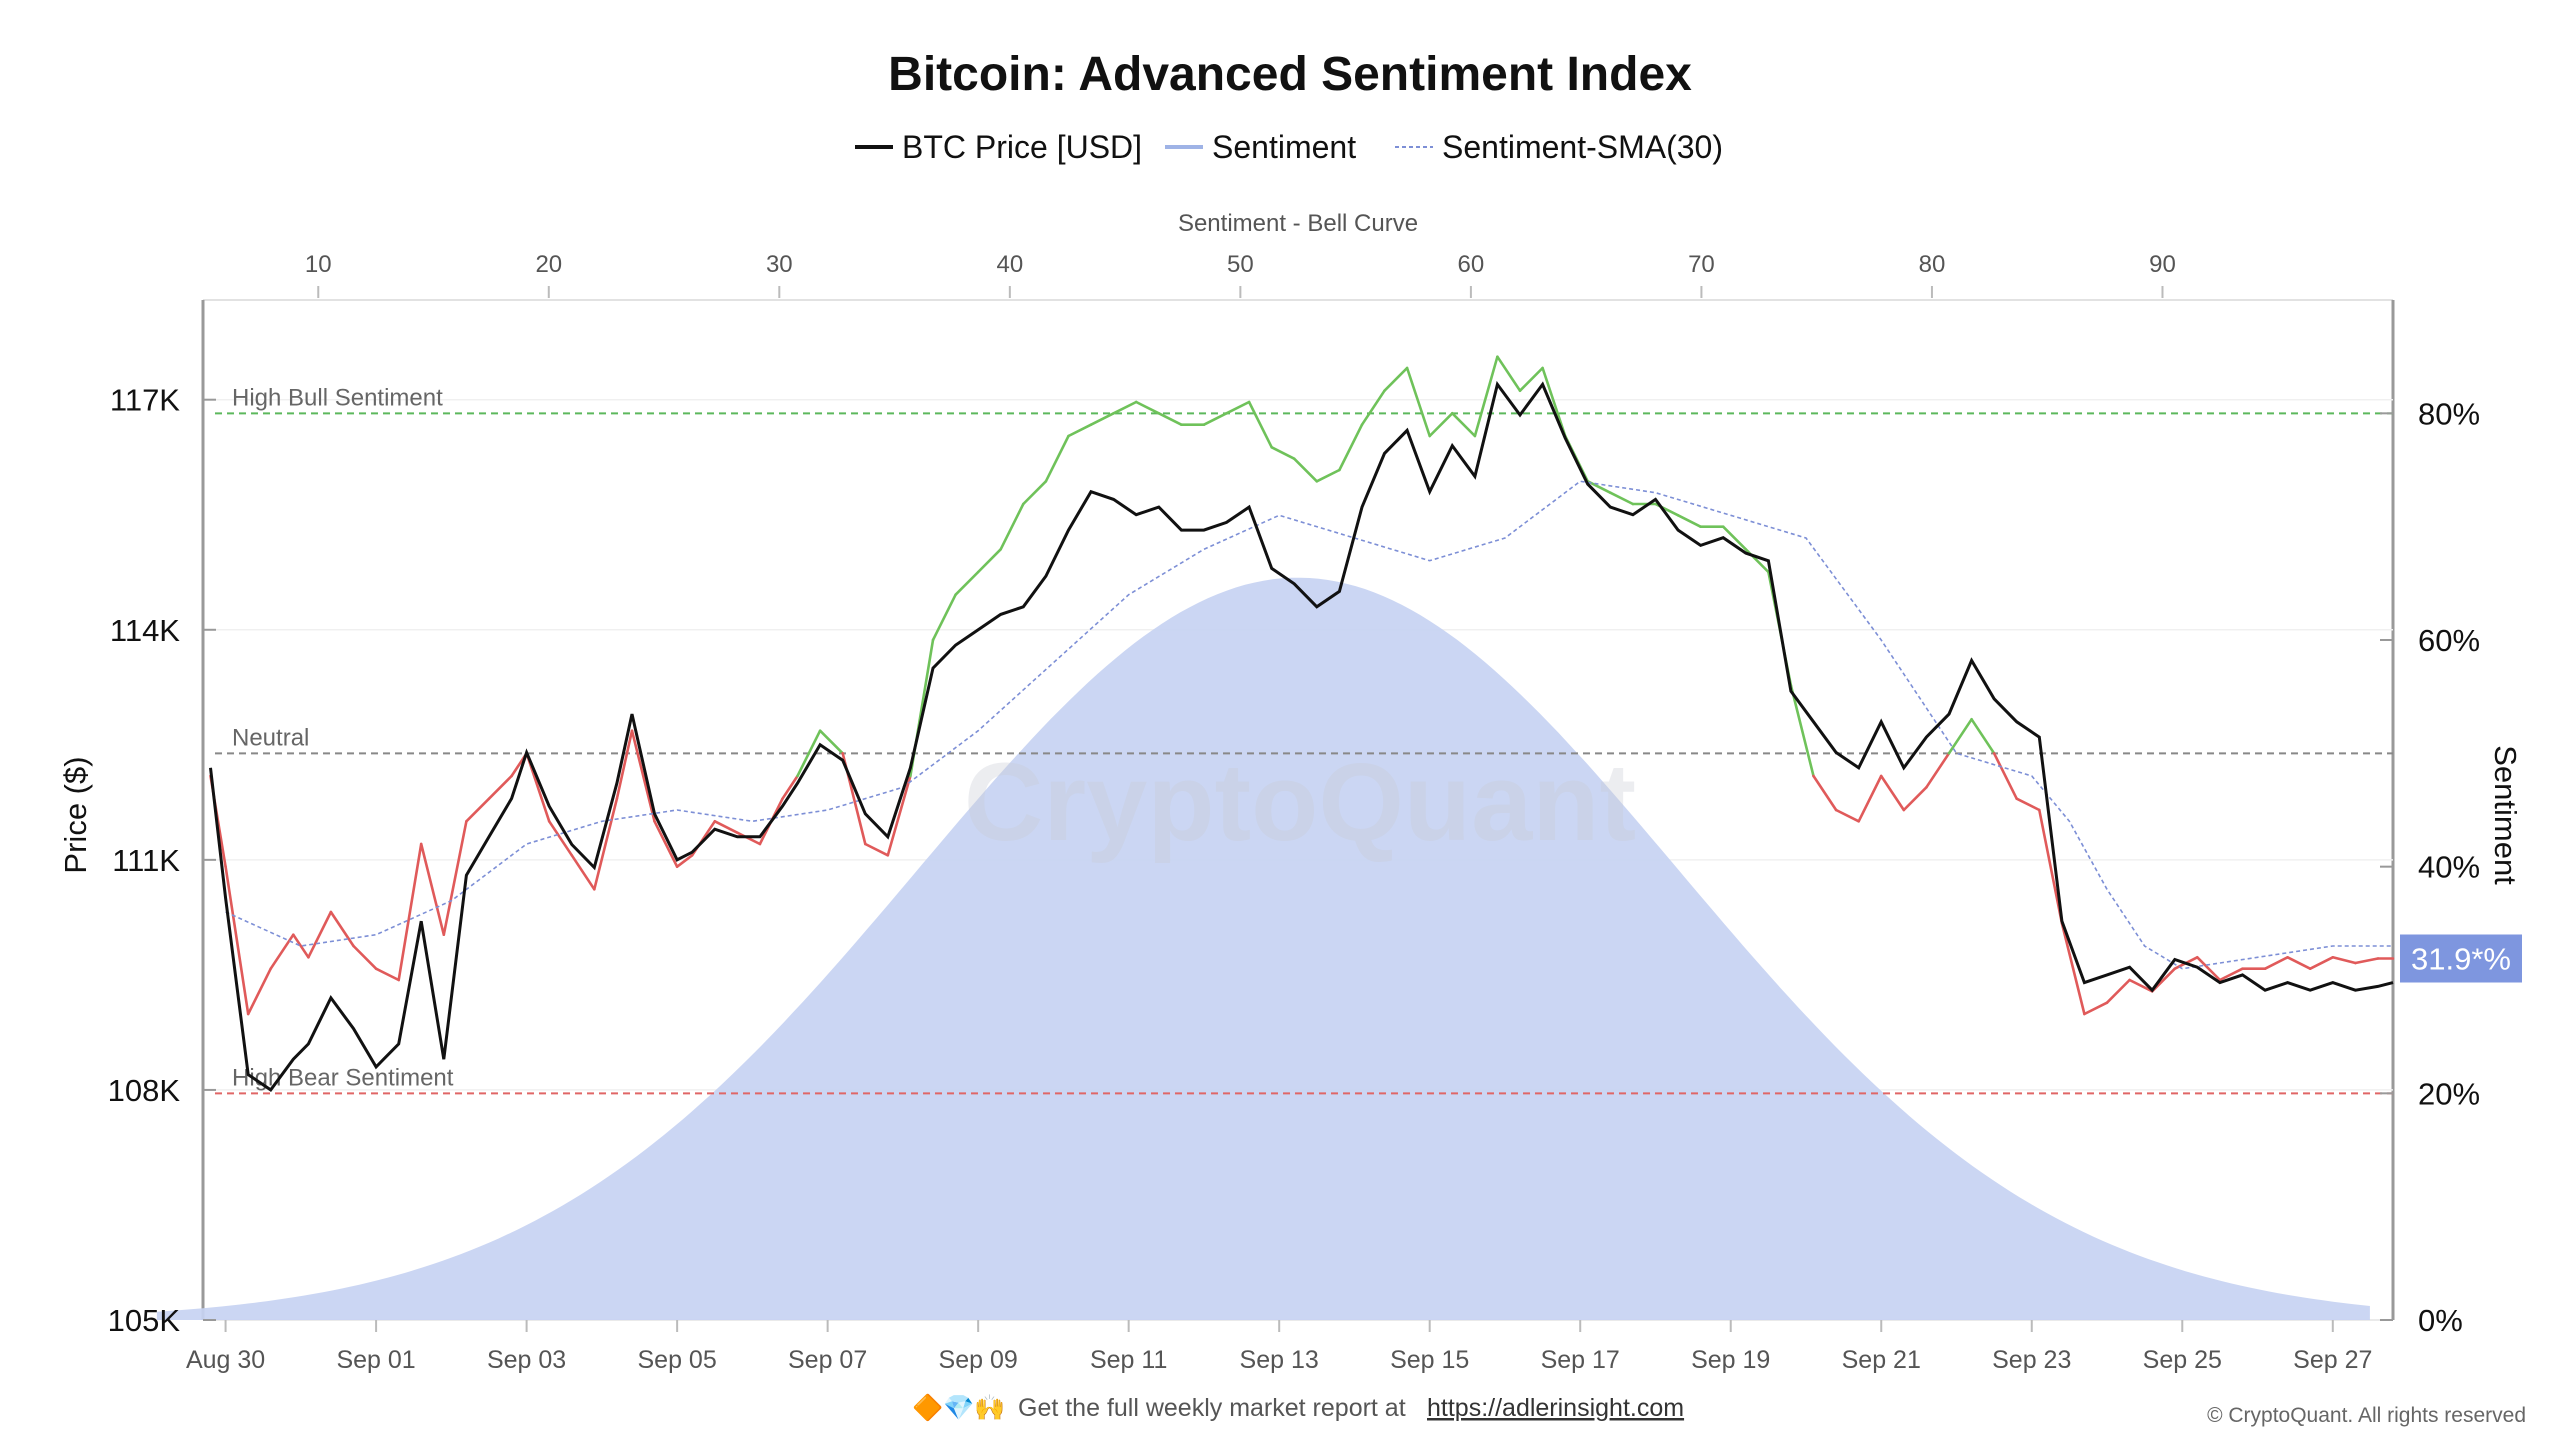 The width and height of the screenshot is (2560, 1440). I want to click on legend-item-sma: Sentiment-SMA(30), so click(1559, 147).